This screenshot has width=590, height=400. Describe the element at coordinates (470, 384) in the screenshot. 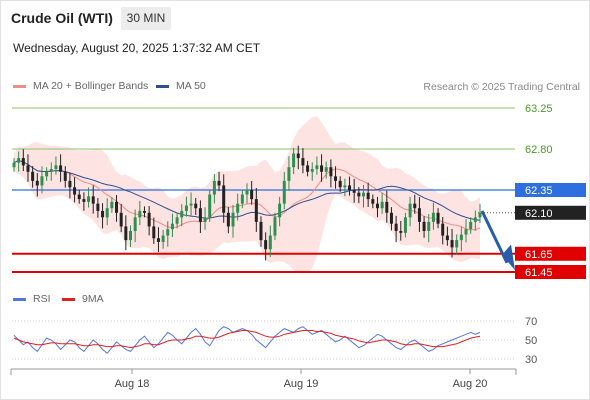

I see `x-axis-label: Aug 20` at that location.